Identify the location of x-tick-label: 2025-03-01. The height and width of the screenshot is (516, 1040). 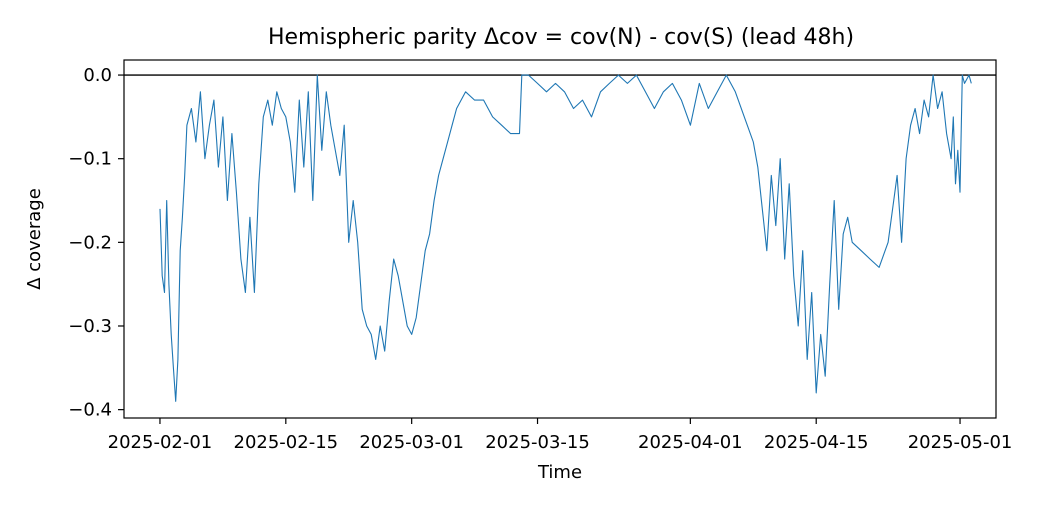
(411, 442).